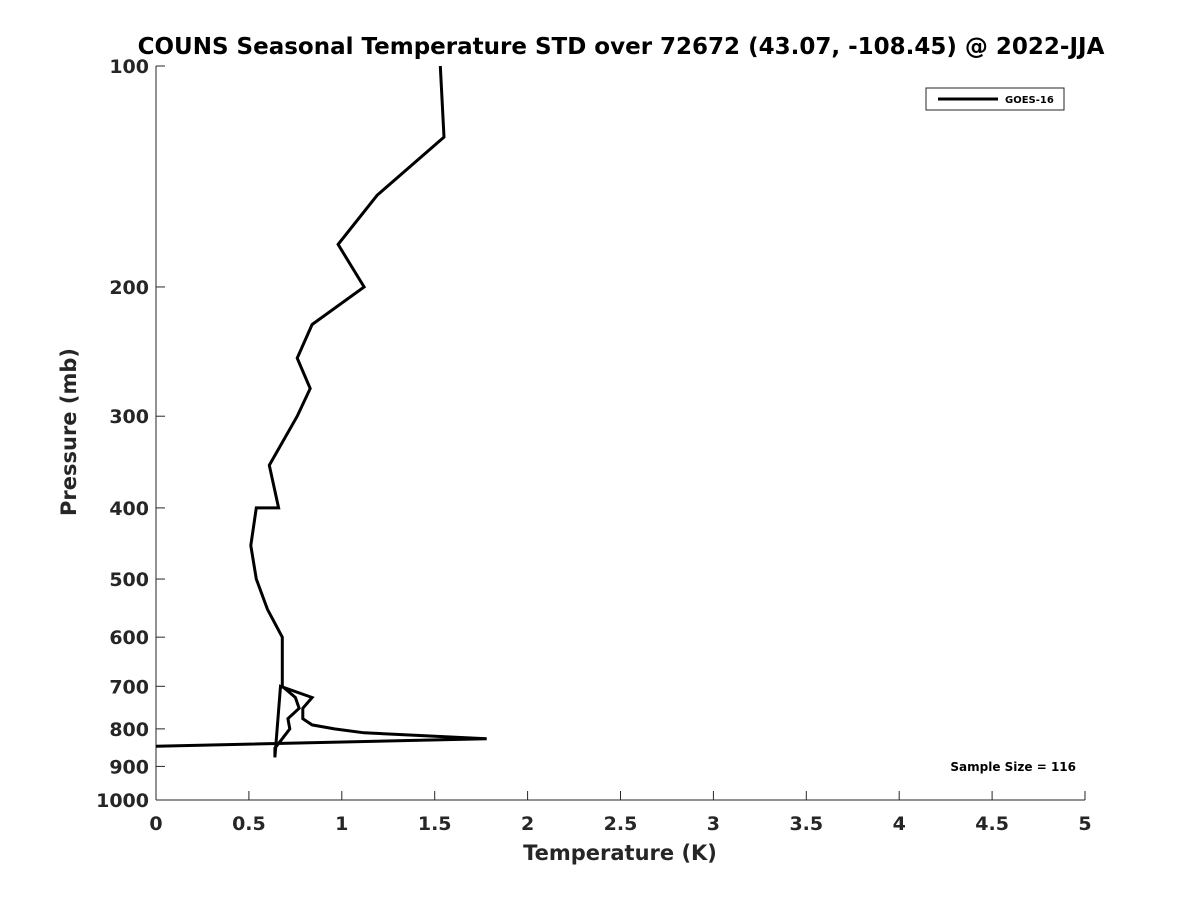 The height and width of the screenshot is (900, 1200). I want to click on x-tick-label: 1, so click(341, 824).